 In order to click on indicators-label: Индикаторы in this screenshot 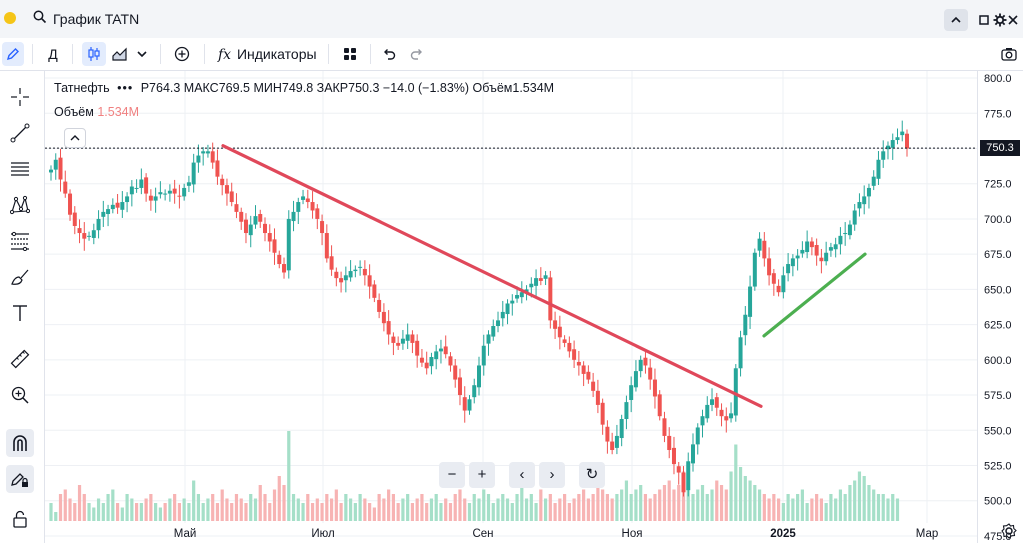, I will do `click(276, 54)`.